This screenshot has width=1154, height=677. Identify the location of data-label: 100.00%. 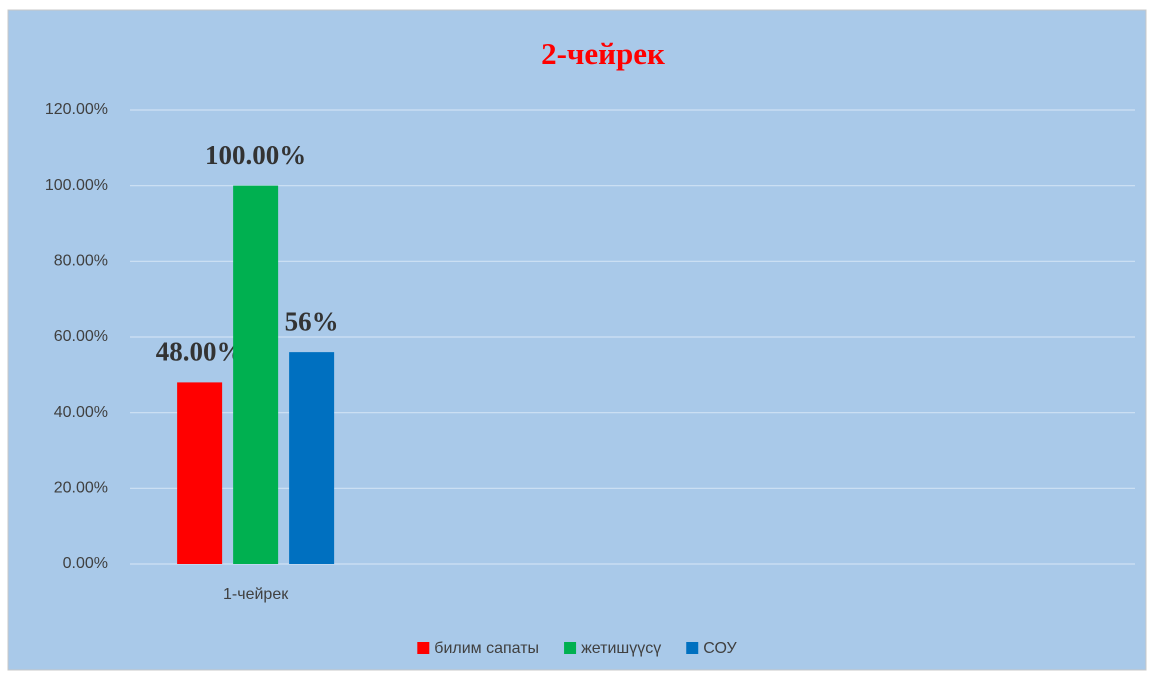
(255, 155).